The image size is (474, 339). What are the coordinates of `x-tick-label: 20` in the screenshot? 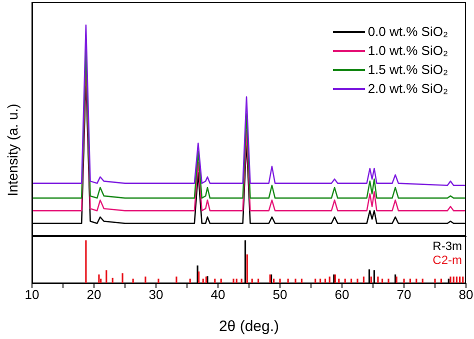 It's located at (94, 294).